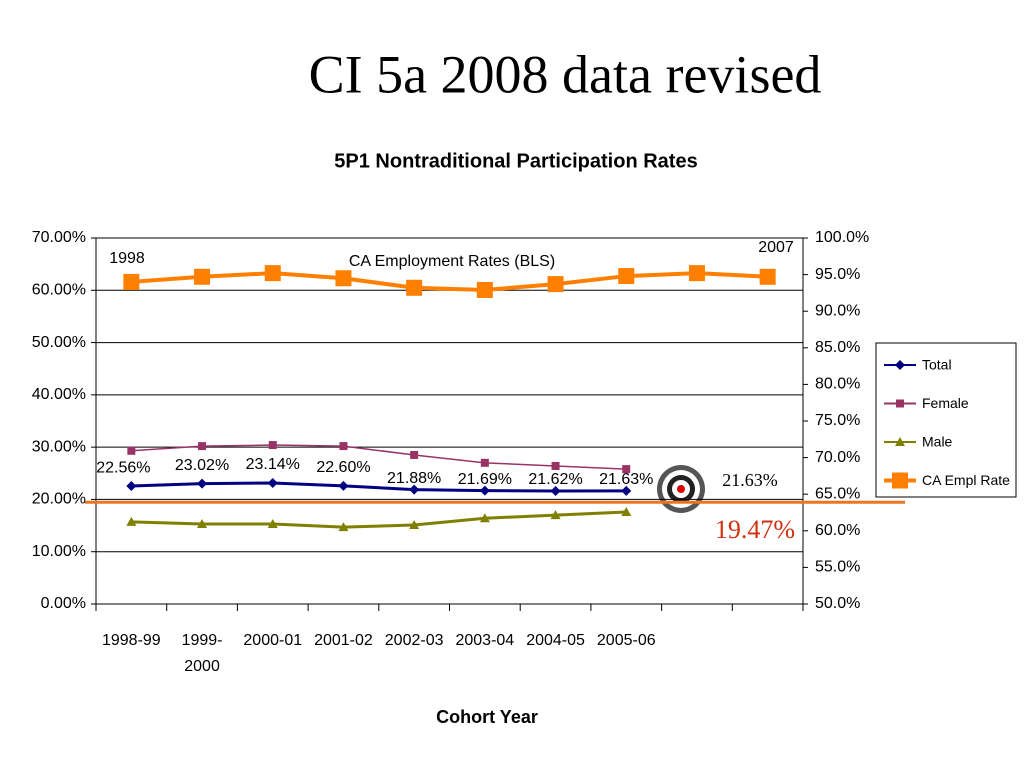 This screenshot has height=768, width=1024. What do you see at coordinates (837, 457) in the screenshot?
I see `y2-tick-label: 70.0%` at bounding box center [837, 457].